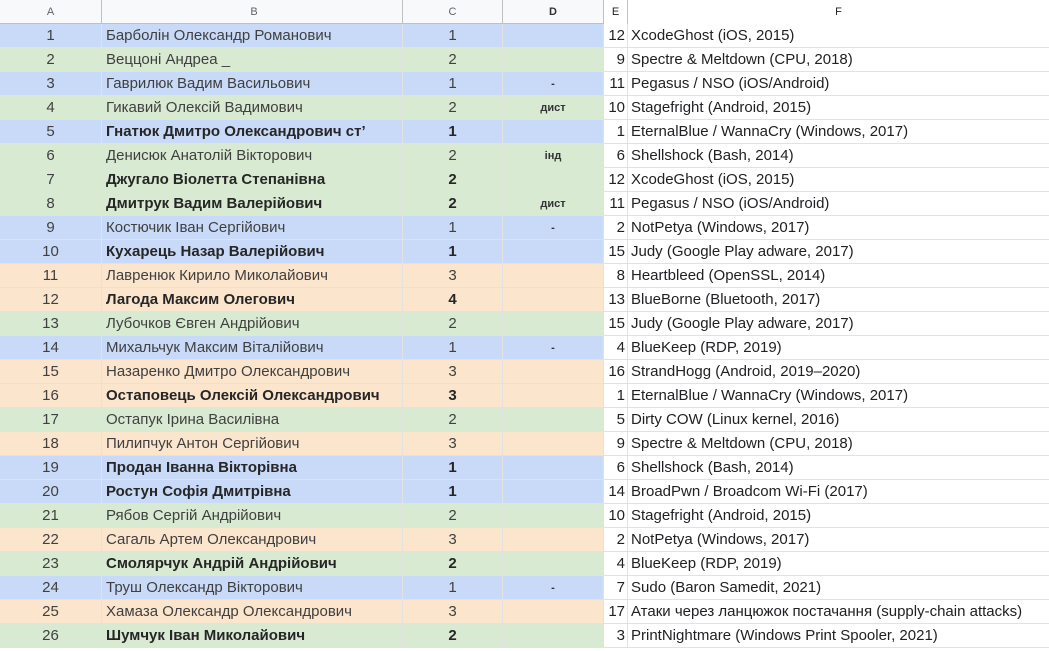 This screenshot has width=1049, height=651. Describe the element at coordinates (252, 444) in the screenshot. I see `cell-b: Пилипчук Антон Сергійович` at that location.